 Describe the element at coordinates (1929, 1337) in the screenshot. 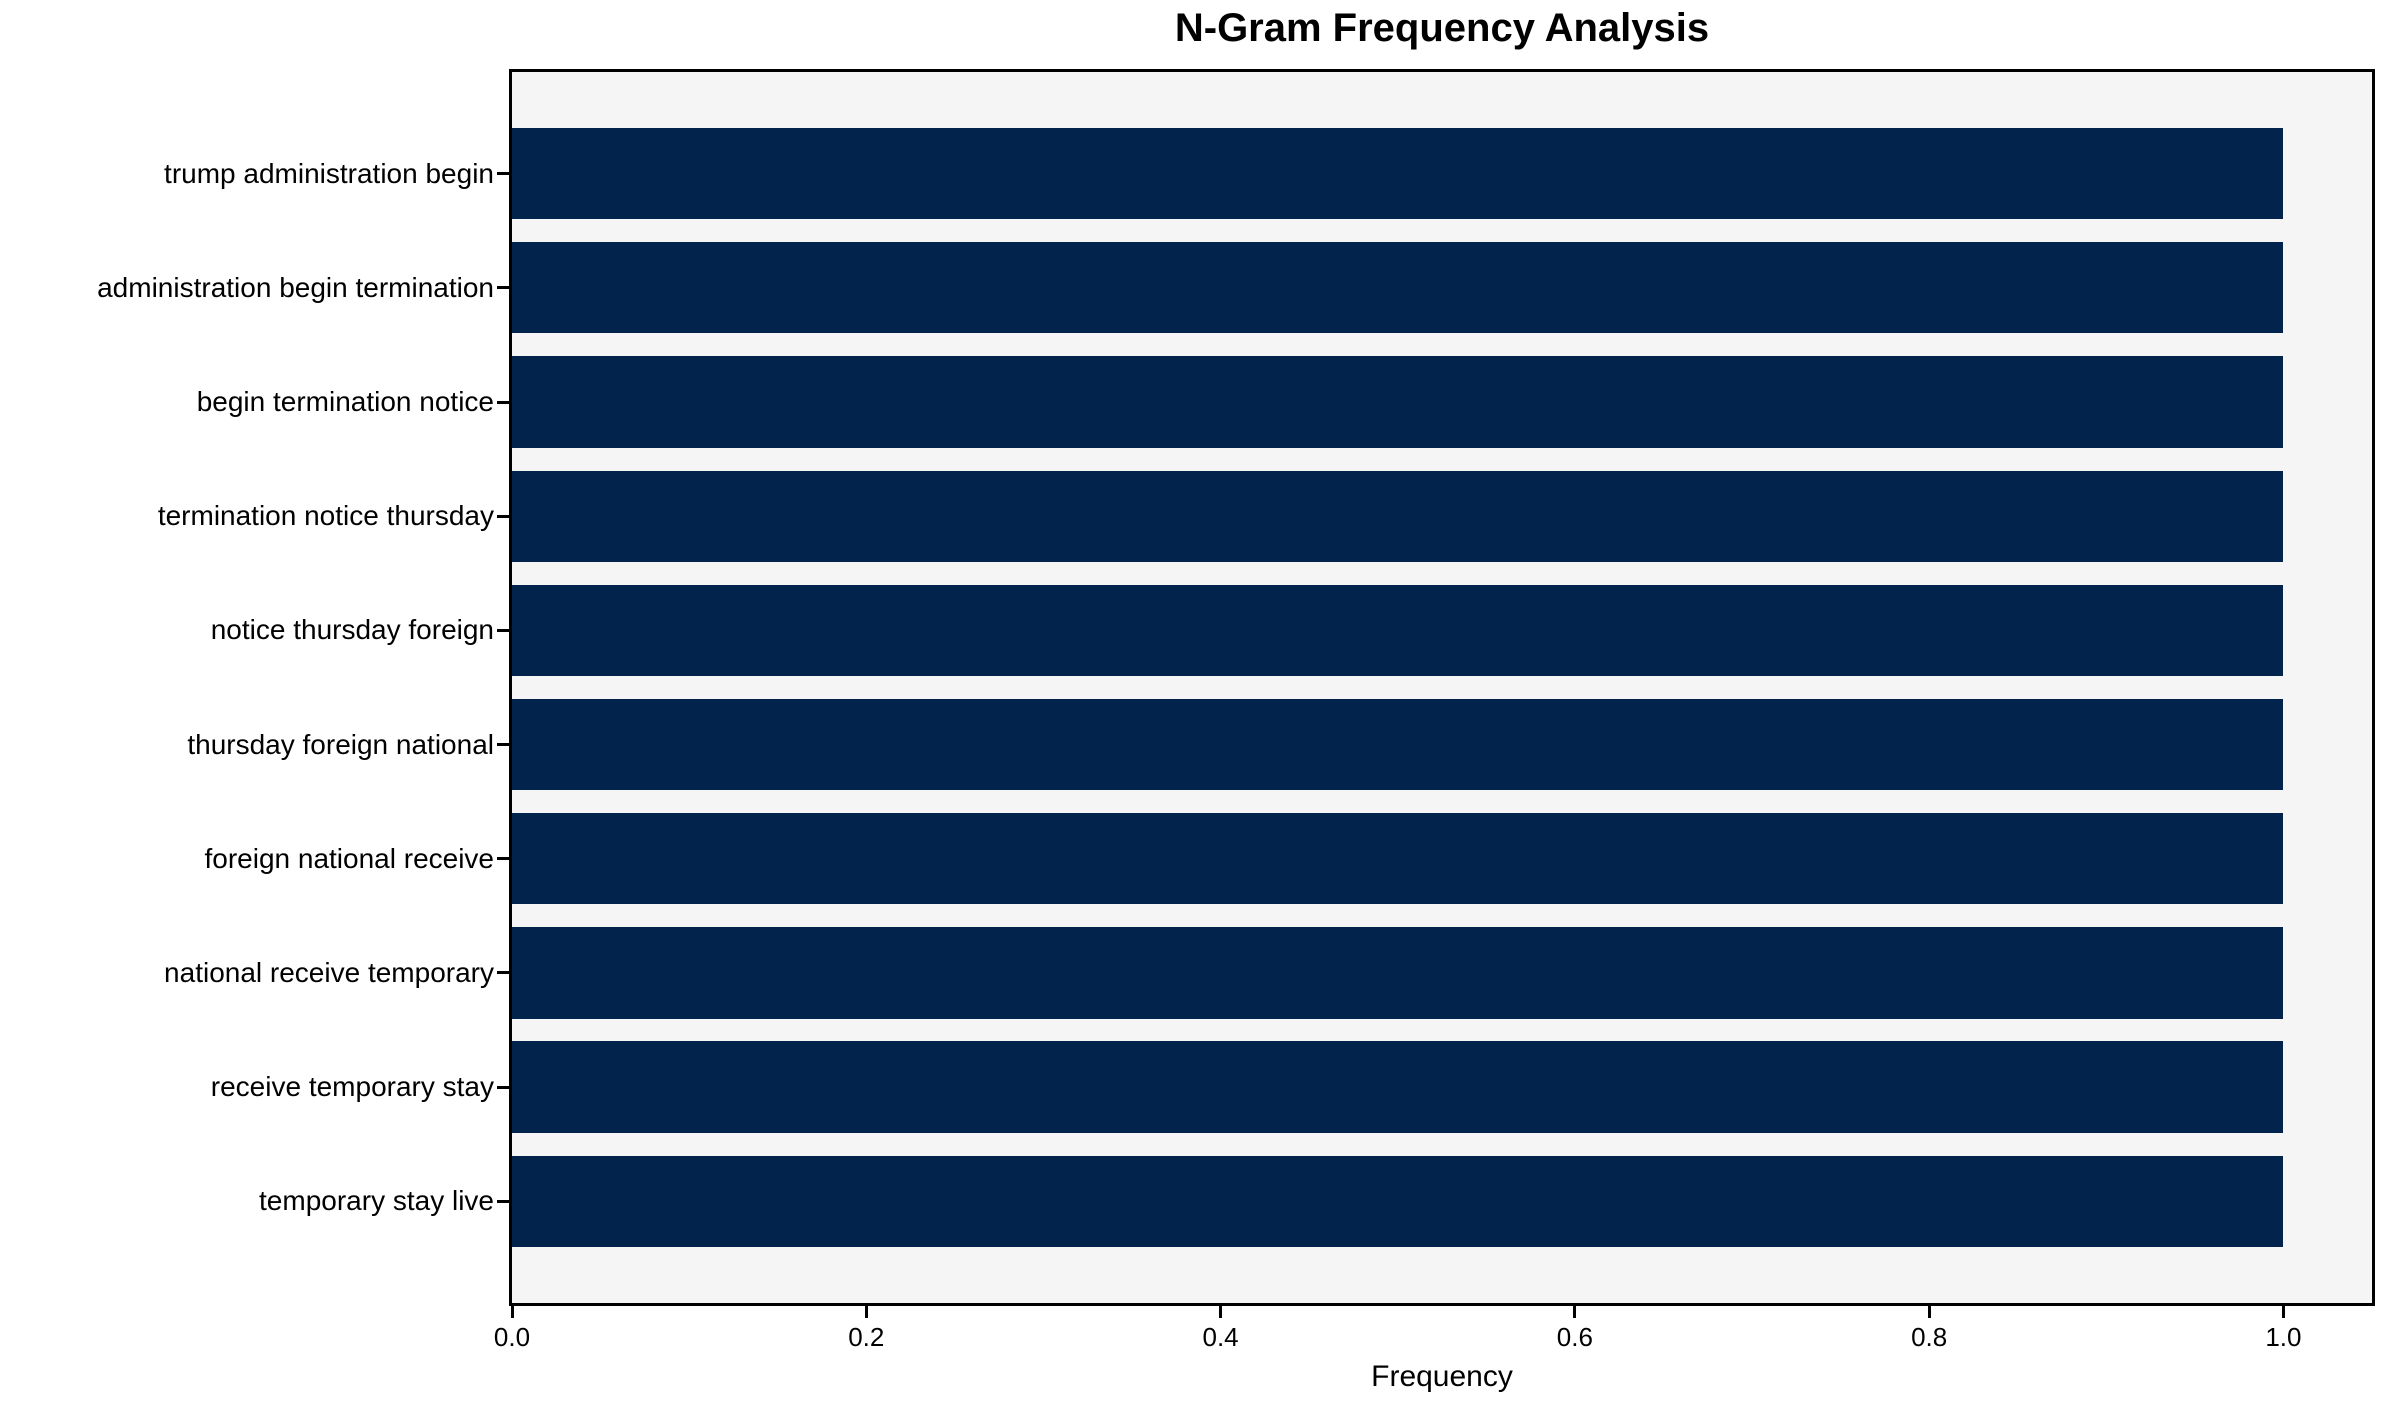

I see `x-tick-label: 0.8` at that location.